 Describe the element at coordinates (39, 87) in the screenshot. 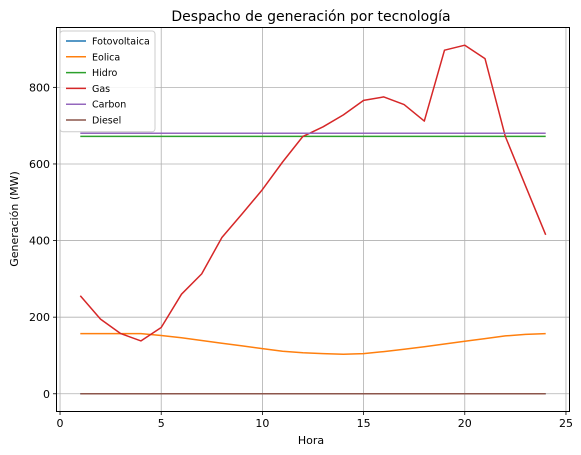

I see `y-tick-label: 800` at that location.